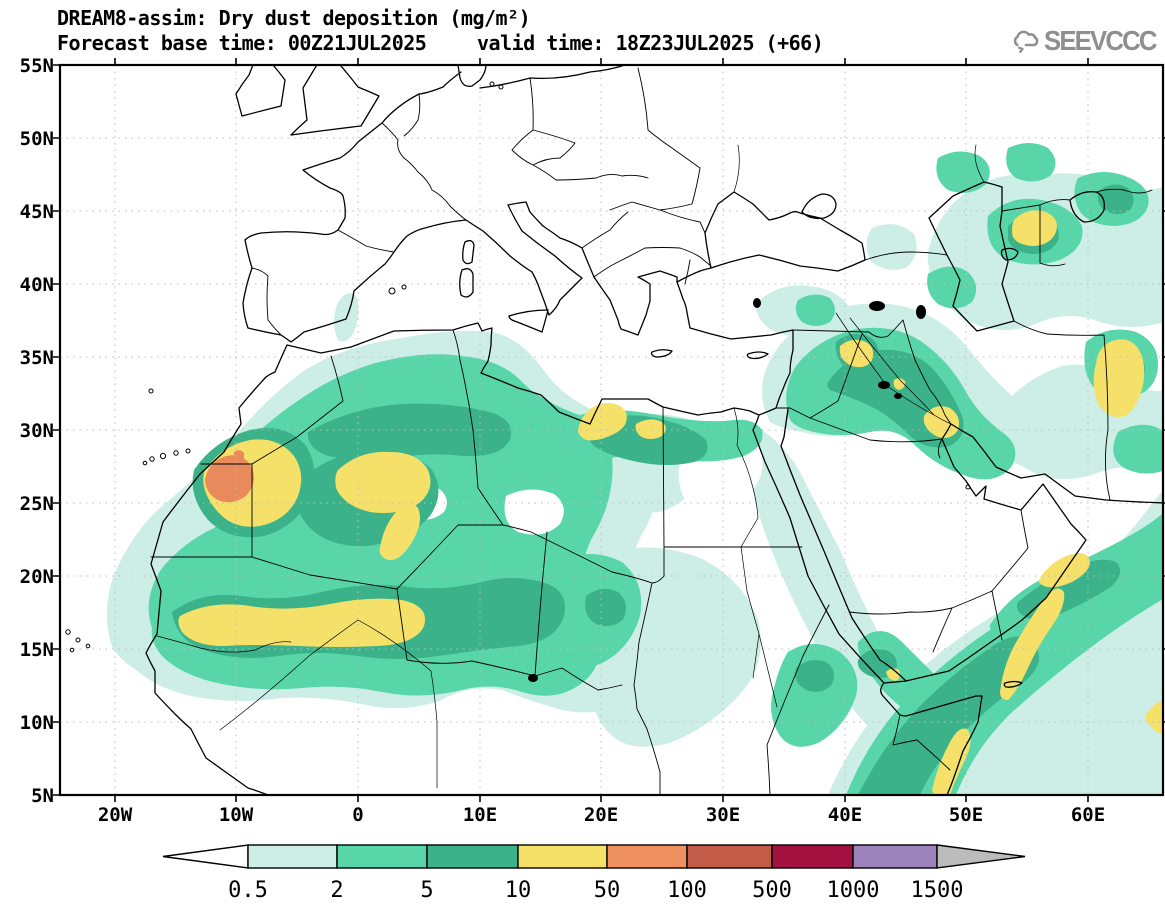 This screenshot has width=1165, height=907. What do you see at coordinates (242, 43) in the screenshot?
I see `forecast-base-time: Forecast base time: 00Z21JUL2025` at bounding box center [242, 43].